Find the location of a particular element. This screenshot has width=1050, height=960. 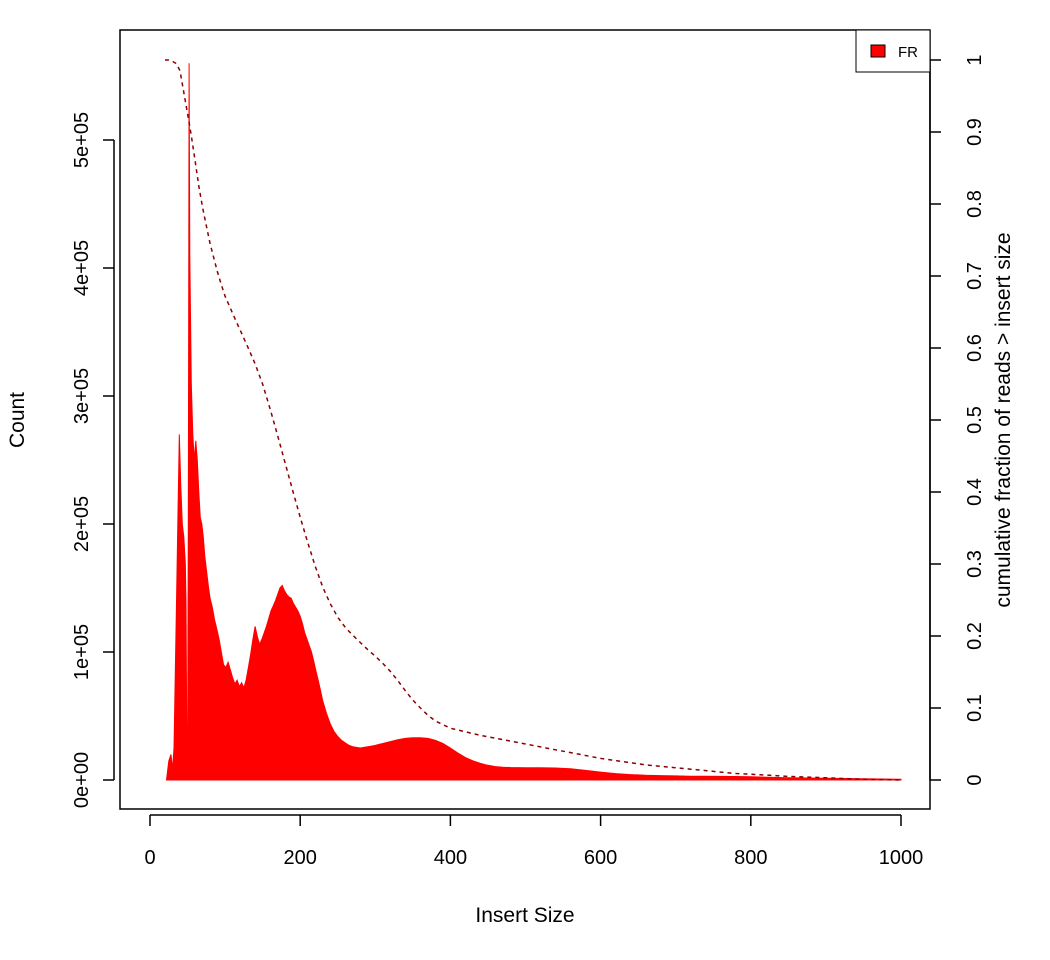

y2-tick-label: 0.7 is located at coordinates (975, 276).